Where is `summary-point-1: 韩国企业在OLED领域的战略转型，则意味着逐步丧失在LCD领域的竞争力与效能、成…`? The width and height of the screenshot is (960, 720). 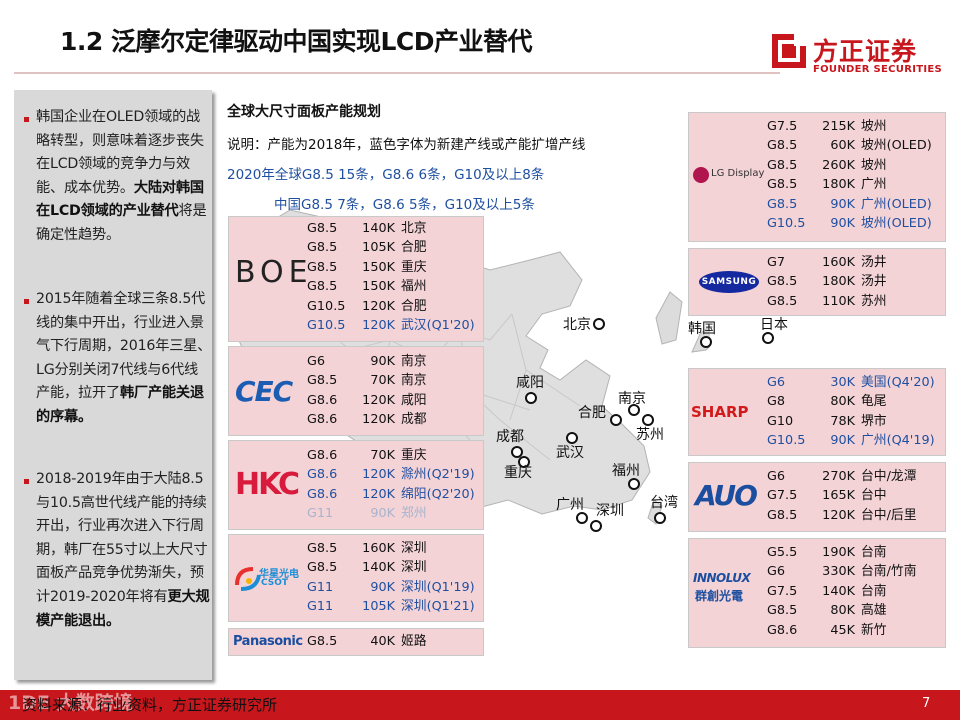
summary-point-1: 韩国企业在OLED领域的战略转型，则意味着逐步丧失在LCD领域的竞争力与效能、成… is located at coordinates (121, 176).